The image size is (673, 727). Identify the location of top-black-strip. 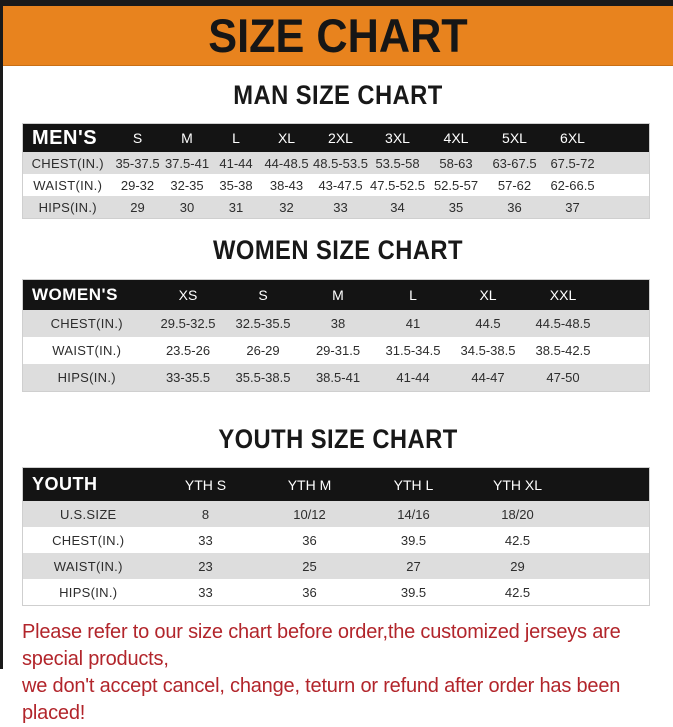
(336, 3).